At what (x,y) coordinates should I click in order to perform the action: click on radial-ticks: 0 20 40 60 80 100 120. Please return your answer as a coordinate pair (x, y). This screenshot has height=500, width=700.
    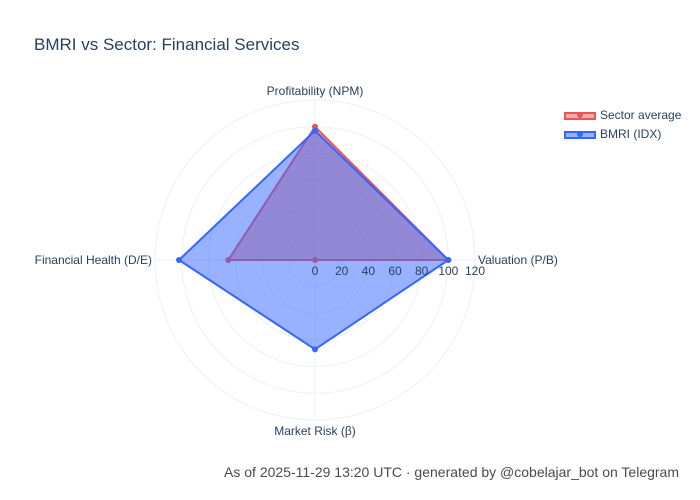
    Looking at the image, I should click on (399, 271).